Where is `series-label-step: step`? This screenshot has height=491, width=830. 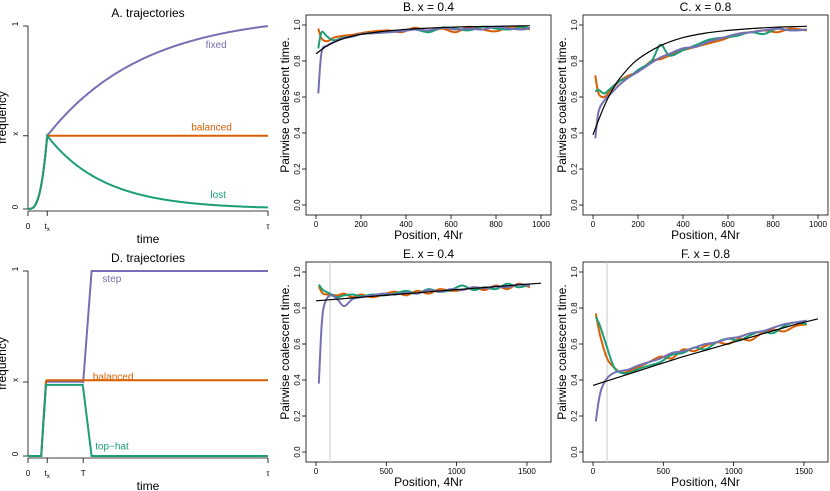 series-label-step: step is located at coordinates (111, 279).